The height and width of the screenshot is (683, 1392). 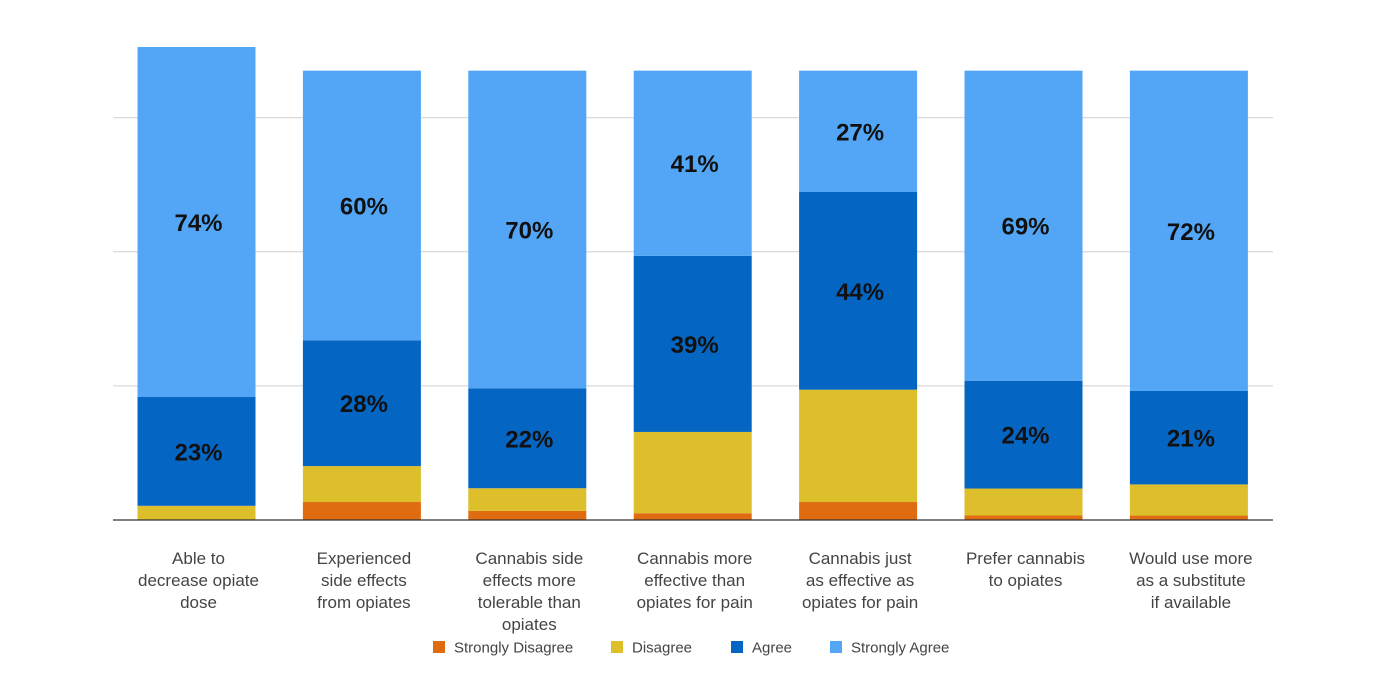 I want to click on legend-item: Disagree, so click(x=651, y=648).